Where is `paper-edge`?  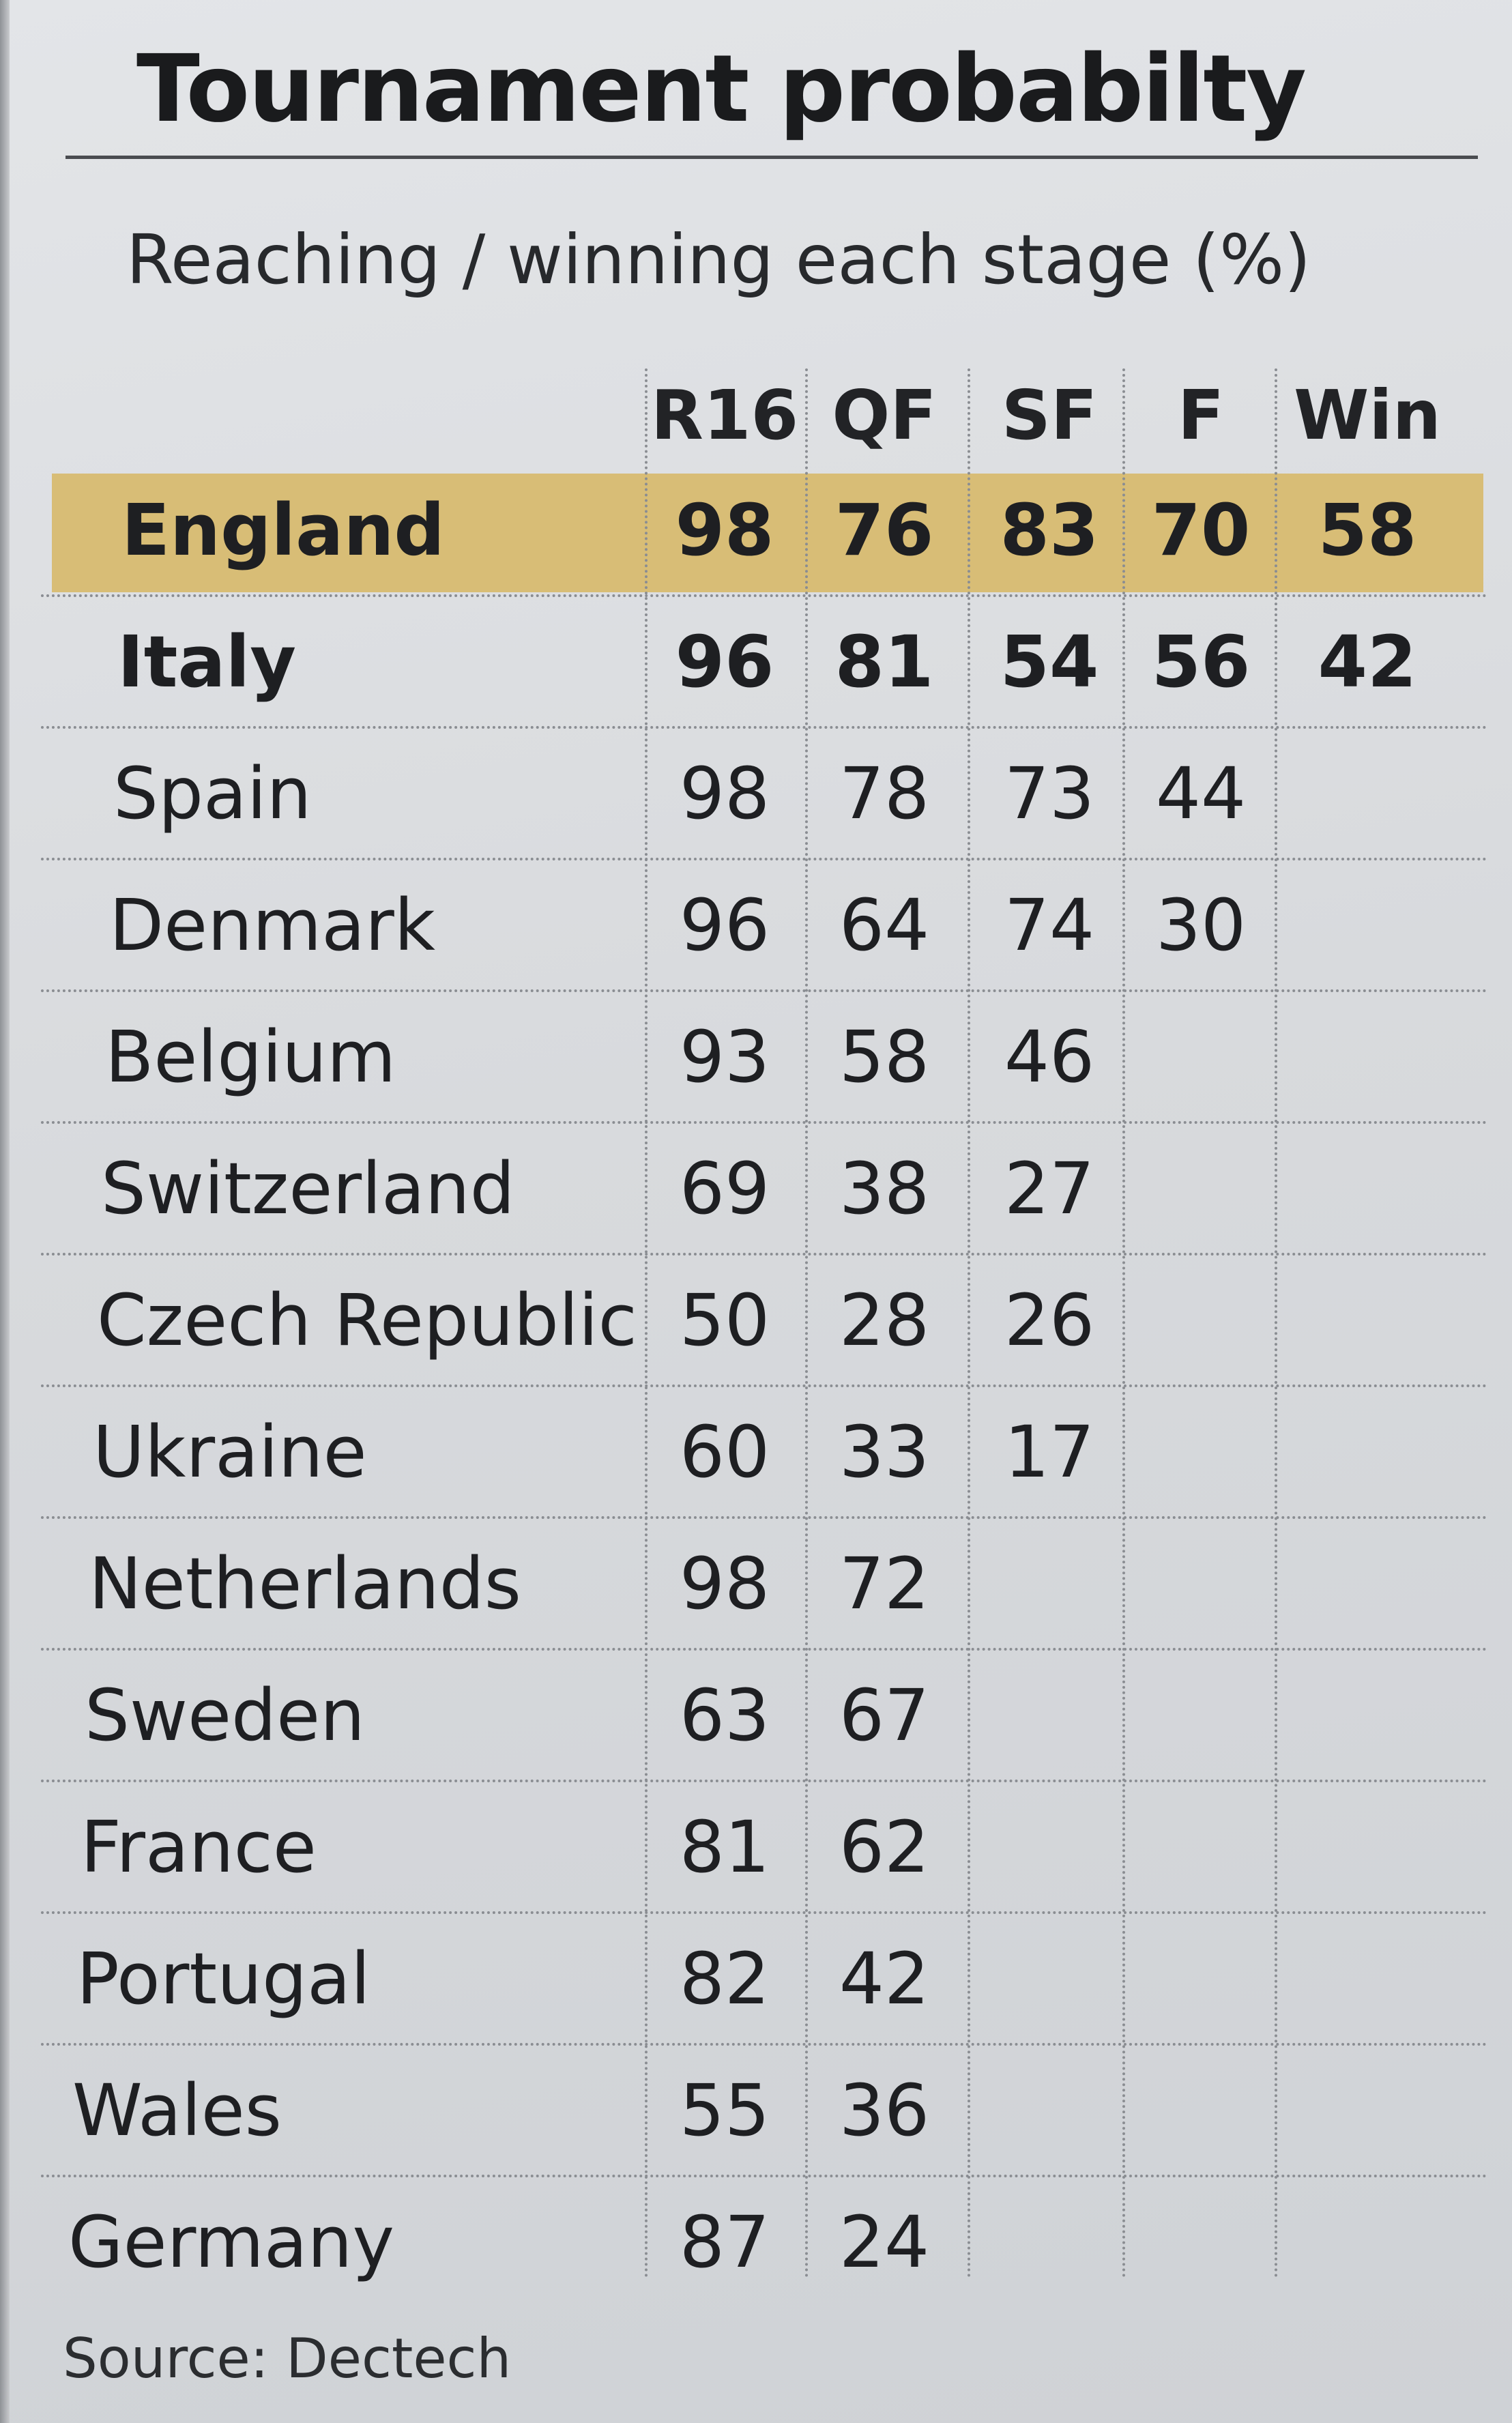 paper-edge is located at coordinates (5, 1211).